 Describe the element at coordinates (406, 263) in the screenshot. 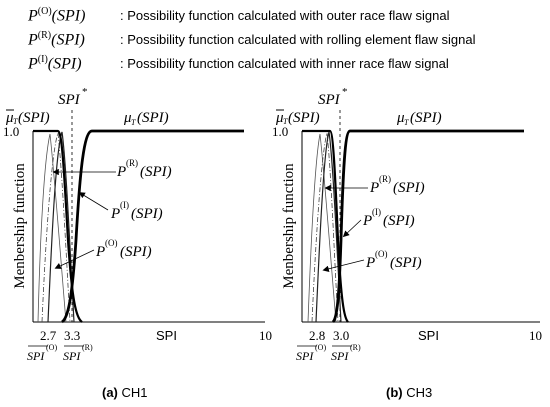

I see `panel-b-curve-o-label: (SPI)` at that location.